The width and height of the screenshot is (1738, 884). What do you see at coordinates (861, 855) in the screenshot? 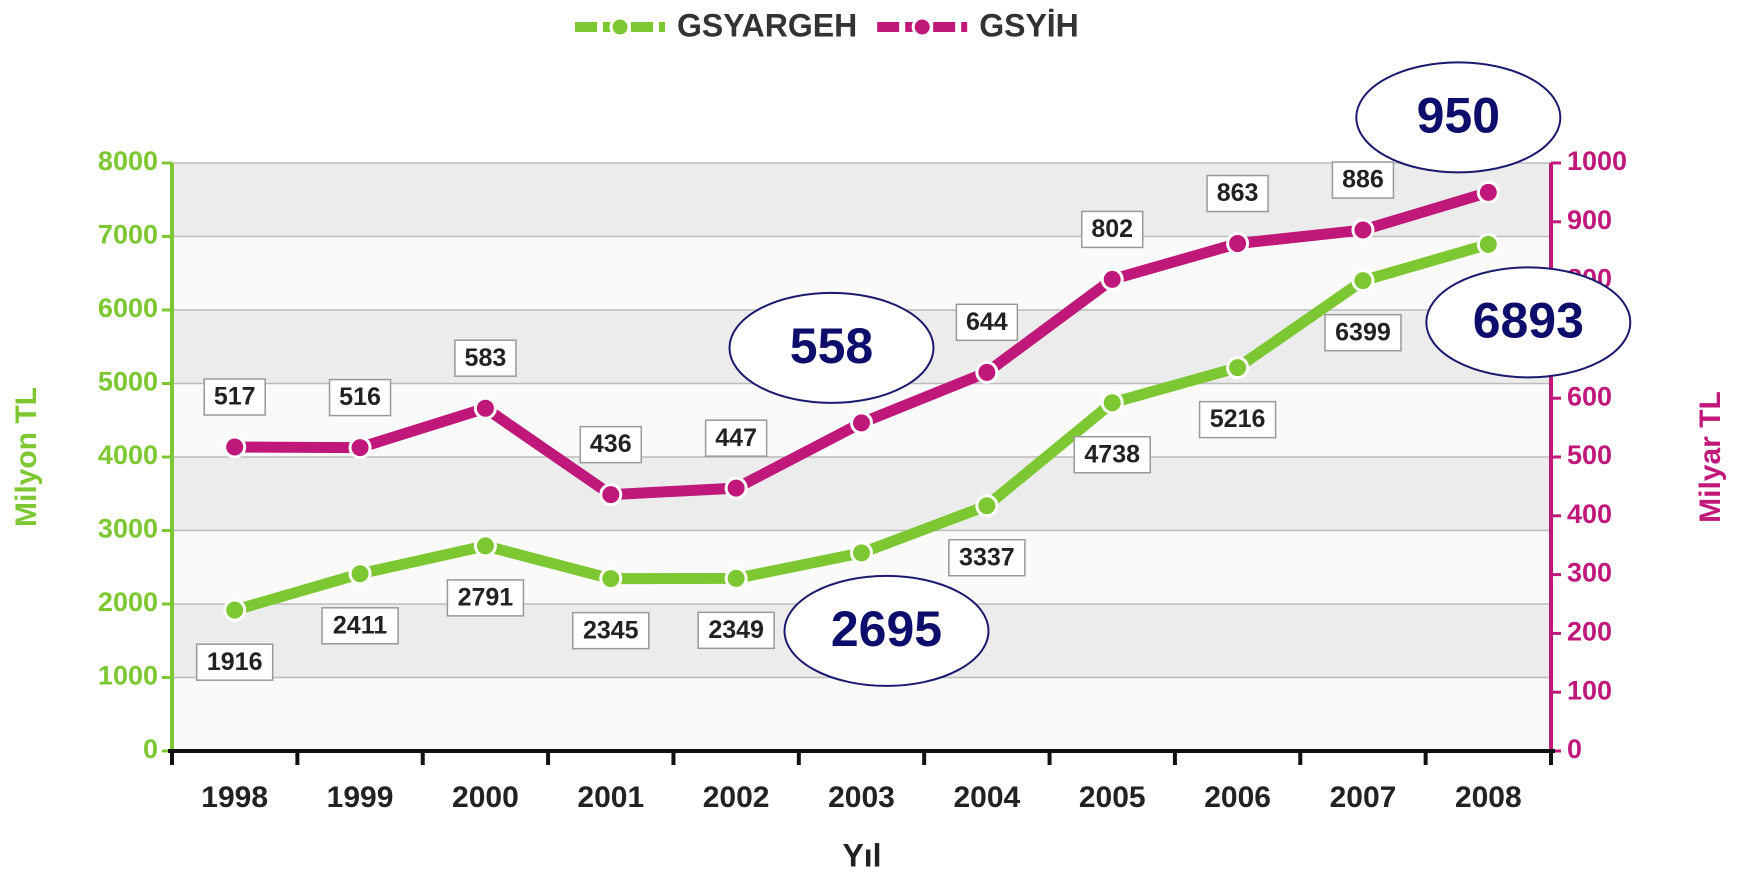
I see `x-axis-label: Yıl` at bounding box center [861, 855].